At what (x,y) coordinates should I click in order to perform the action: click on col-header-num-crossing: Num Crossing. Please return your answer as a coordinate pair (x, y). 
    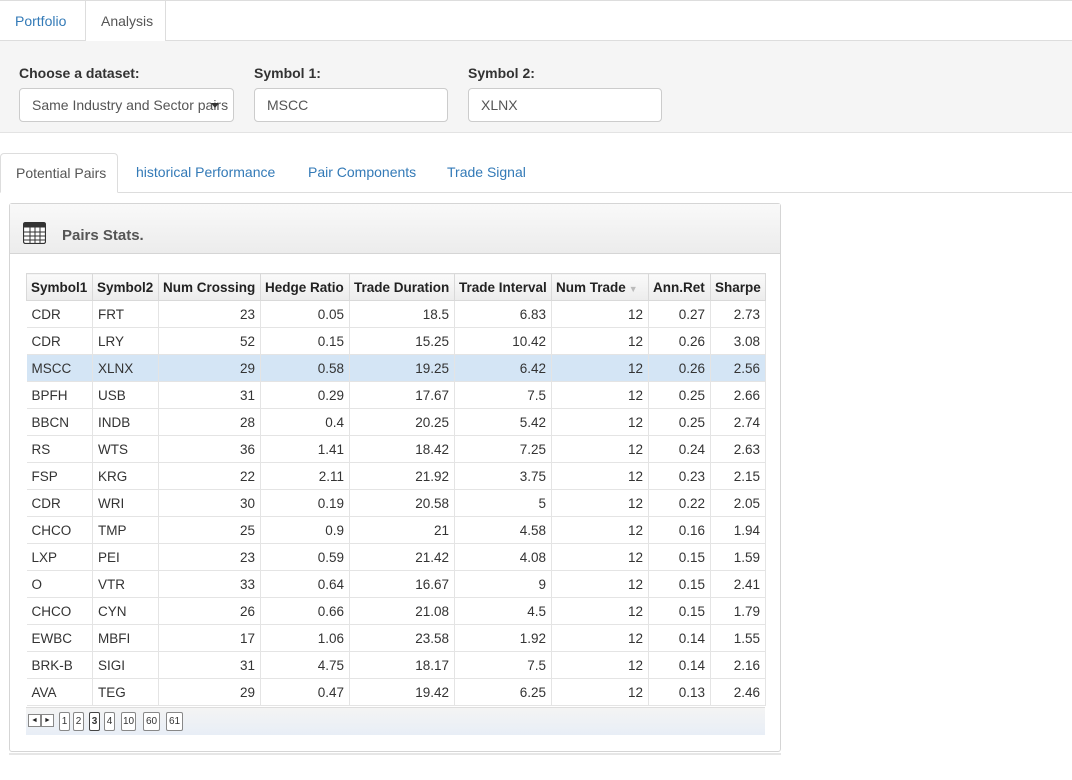
    Looking at the image, I should click on (209, 287).